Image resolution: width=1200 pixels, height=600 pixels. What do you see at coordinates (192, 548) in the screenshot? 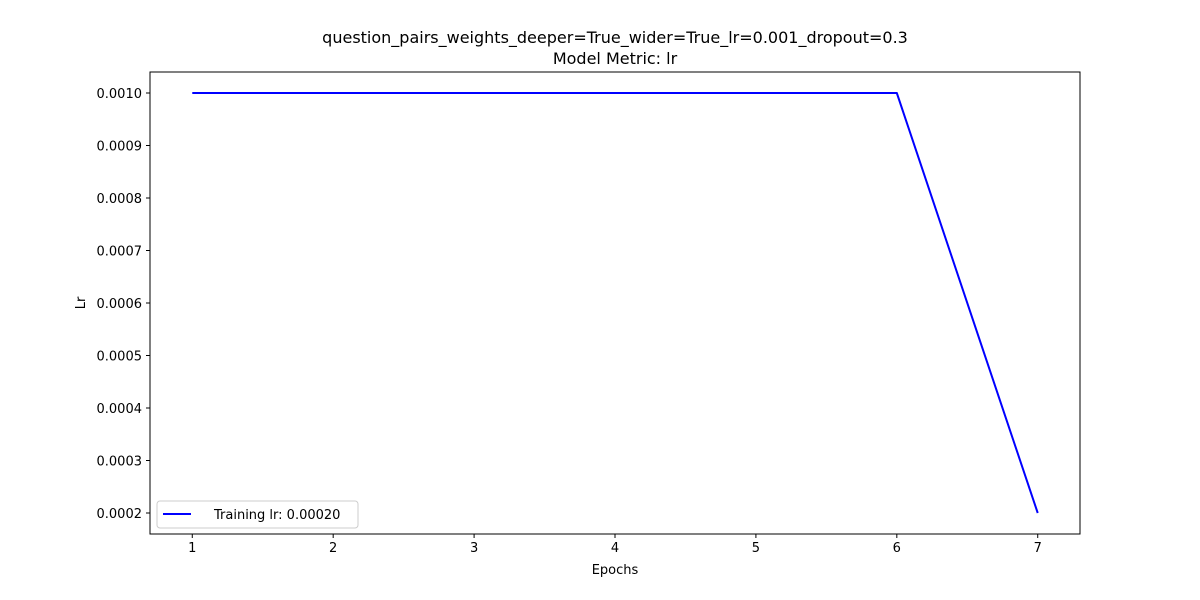
I see `x-tick-label: 1` at bounding box center [192, 548].